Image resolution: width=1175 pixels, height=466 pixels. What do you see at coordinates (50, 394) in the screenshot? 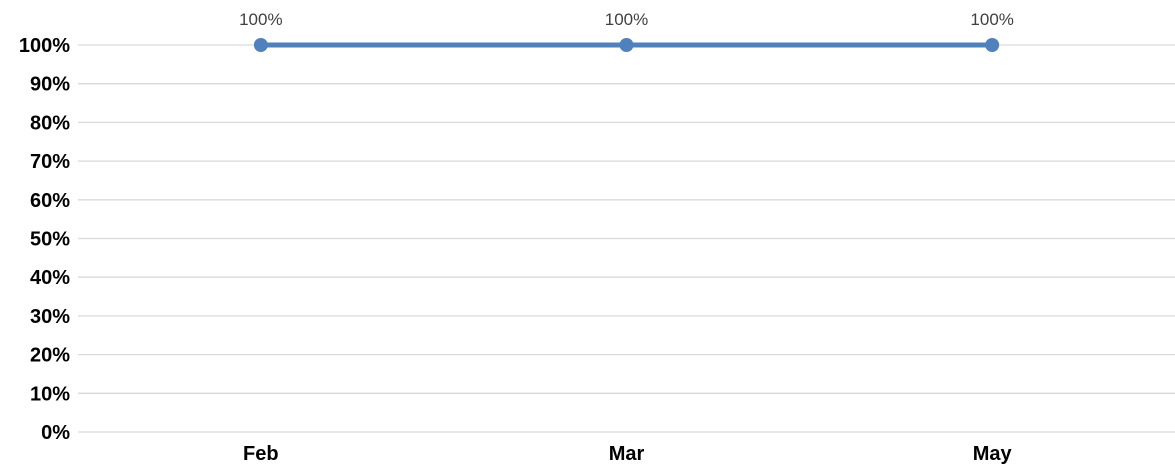
I see `y-tick-label: 10%` at bounding box center [50, 394].